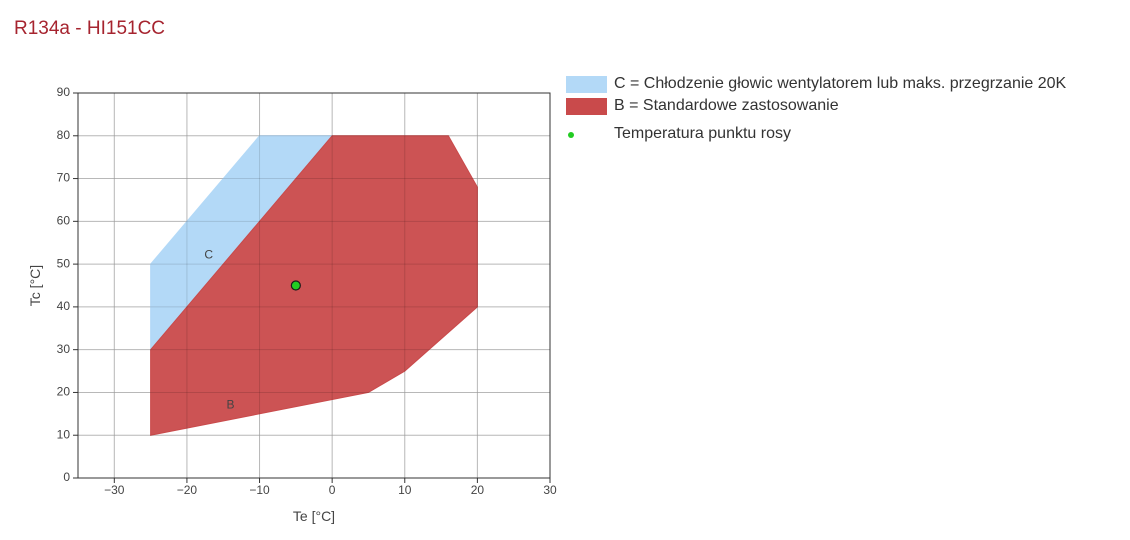 The width and height of the screenshot is (1130, 540). What do you see at coordinates (586, 84) in the screenshot?
I see `legend-swatch-c` at bounding box center [586, 84].